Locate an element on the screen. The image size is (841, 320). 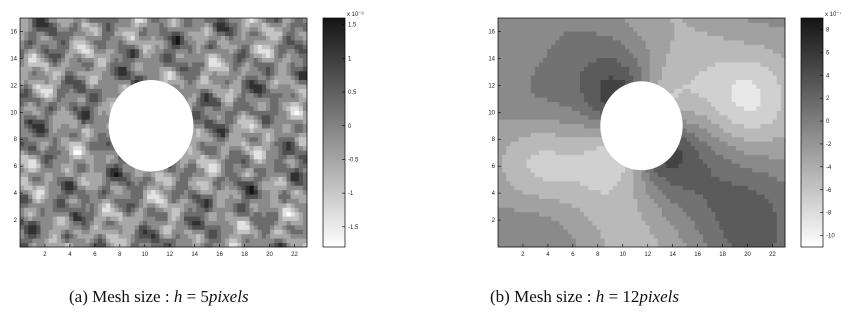
x-tick-label-1-1: 4 is located at coordinates (548, 255).